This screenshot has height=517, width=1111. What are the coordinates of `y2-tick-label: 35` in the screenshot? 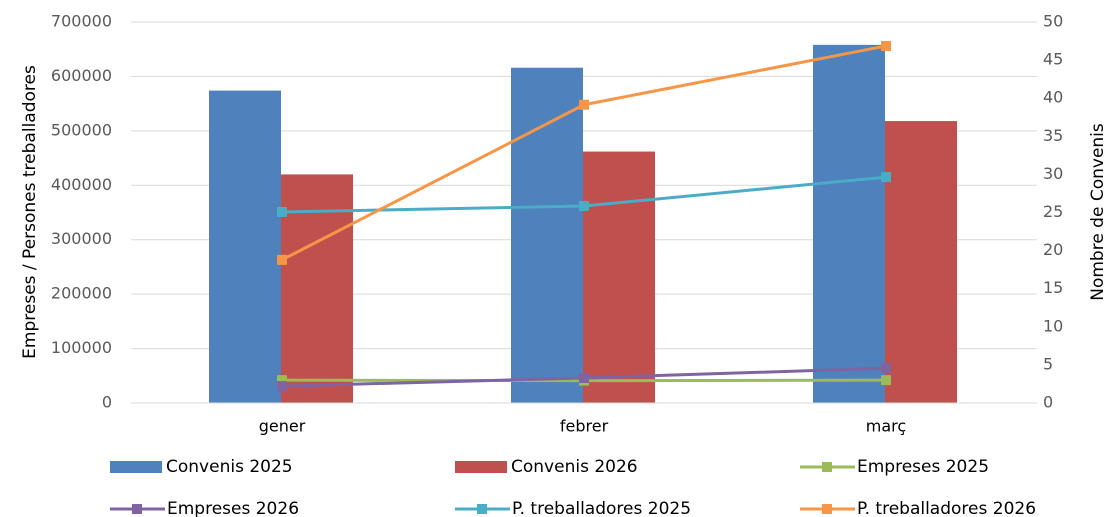 It's located at (1053, 135).